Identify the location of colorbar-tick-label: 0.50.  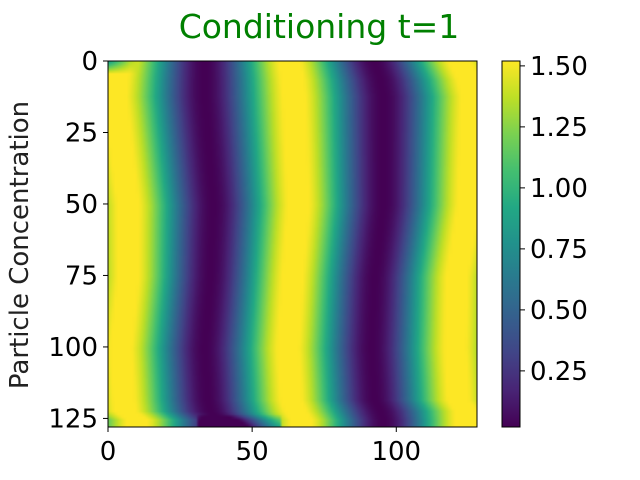
(559, 311).